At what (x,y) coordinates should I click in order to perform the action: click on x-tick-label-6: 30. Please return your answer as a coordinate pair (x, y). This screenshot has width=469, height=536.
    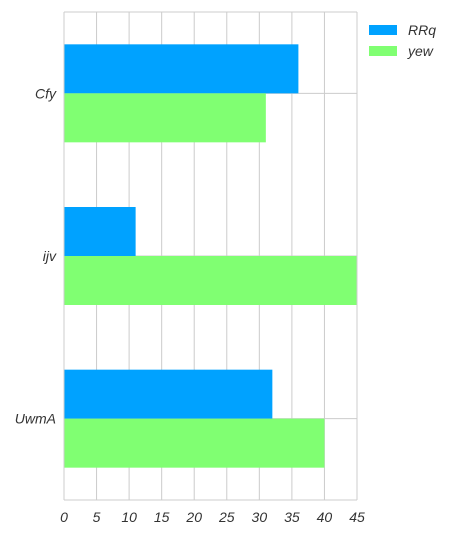
    Looking at the image, I should click on (260, 517).